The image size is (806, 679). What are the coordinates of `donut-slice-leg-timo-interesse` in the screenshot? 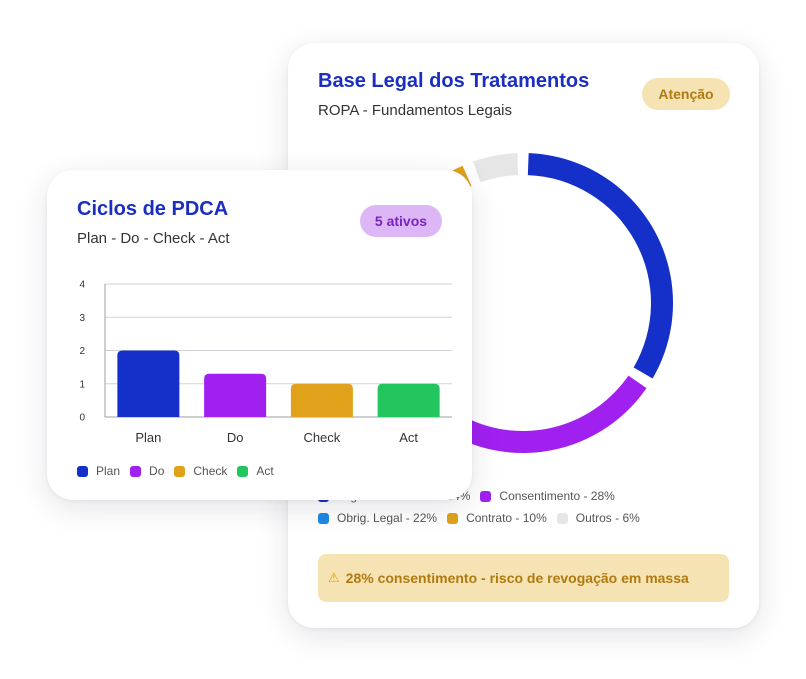 It's located at (600, 266).